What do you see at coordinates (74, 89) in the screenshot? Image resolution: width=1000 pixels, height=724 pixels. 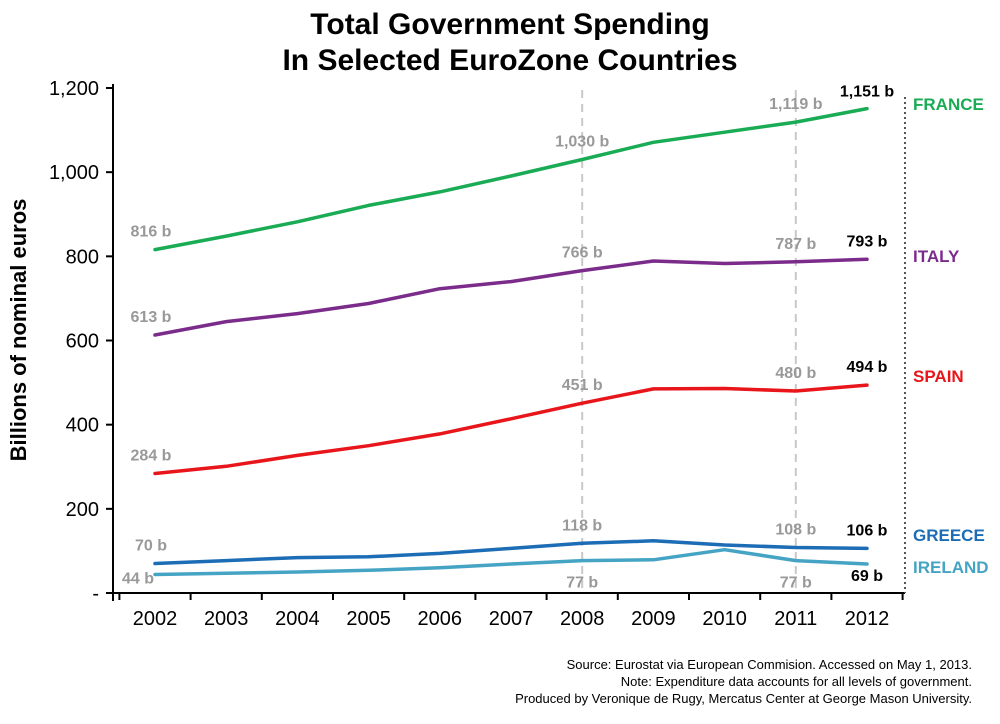 I see `y-tick-label: 1,200` at bounding box center [74, 89].